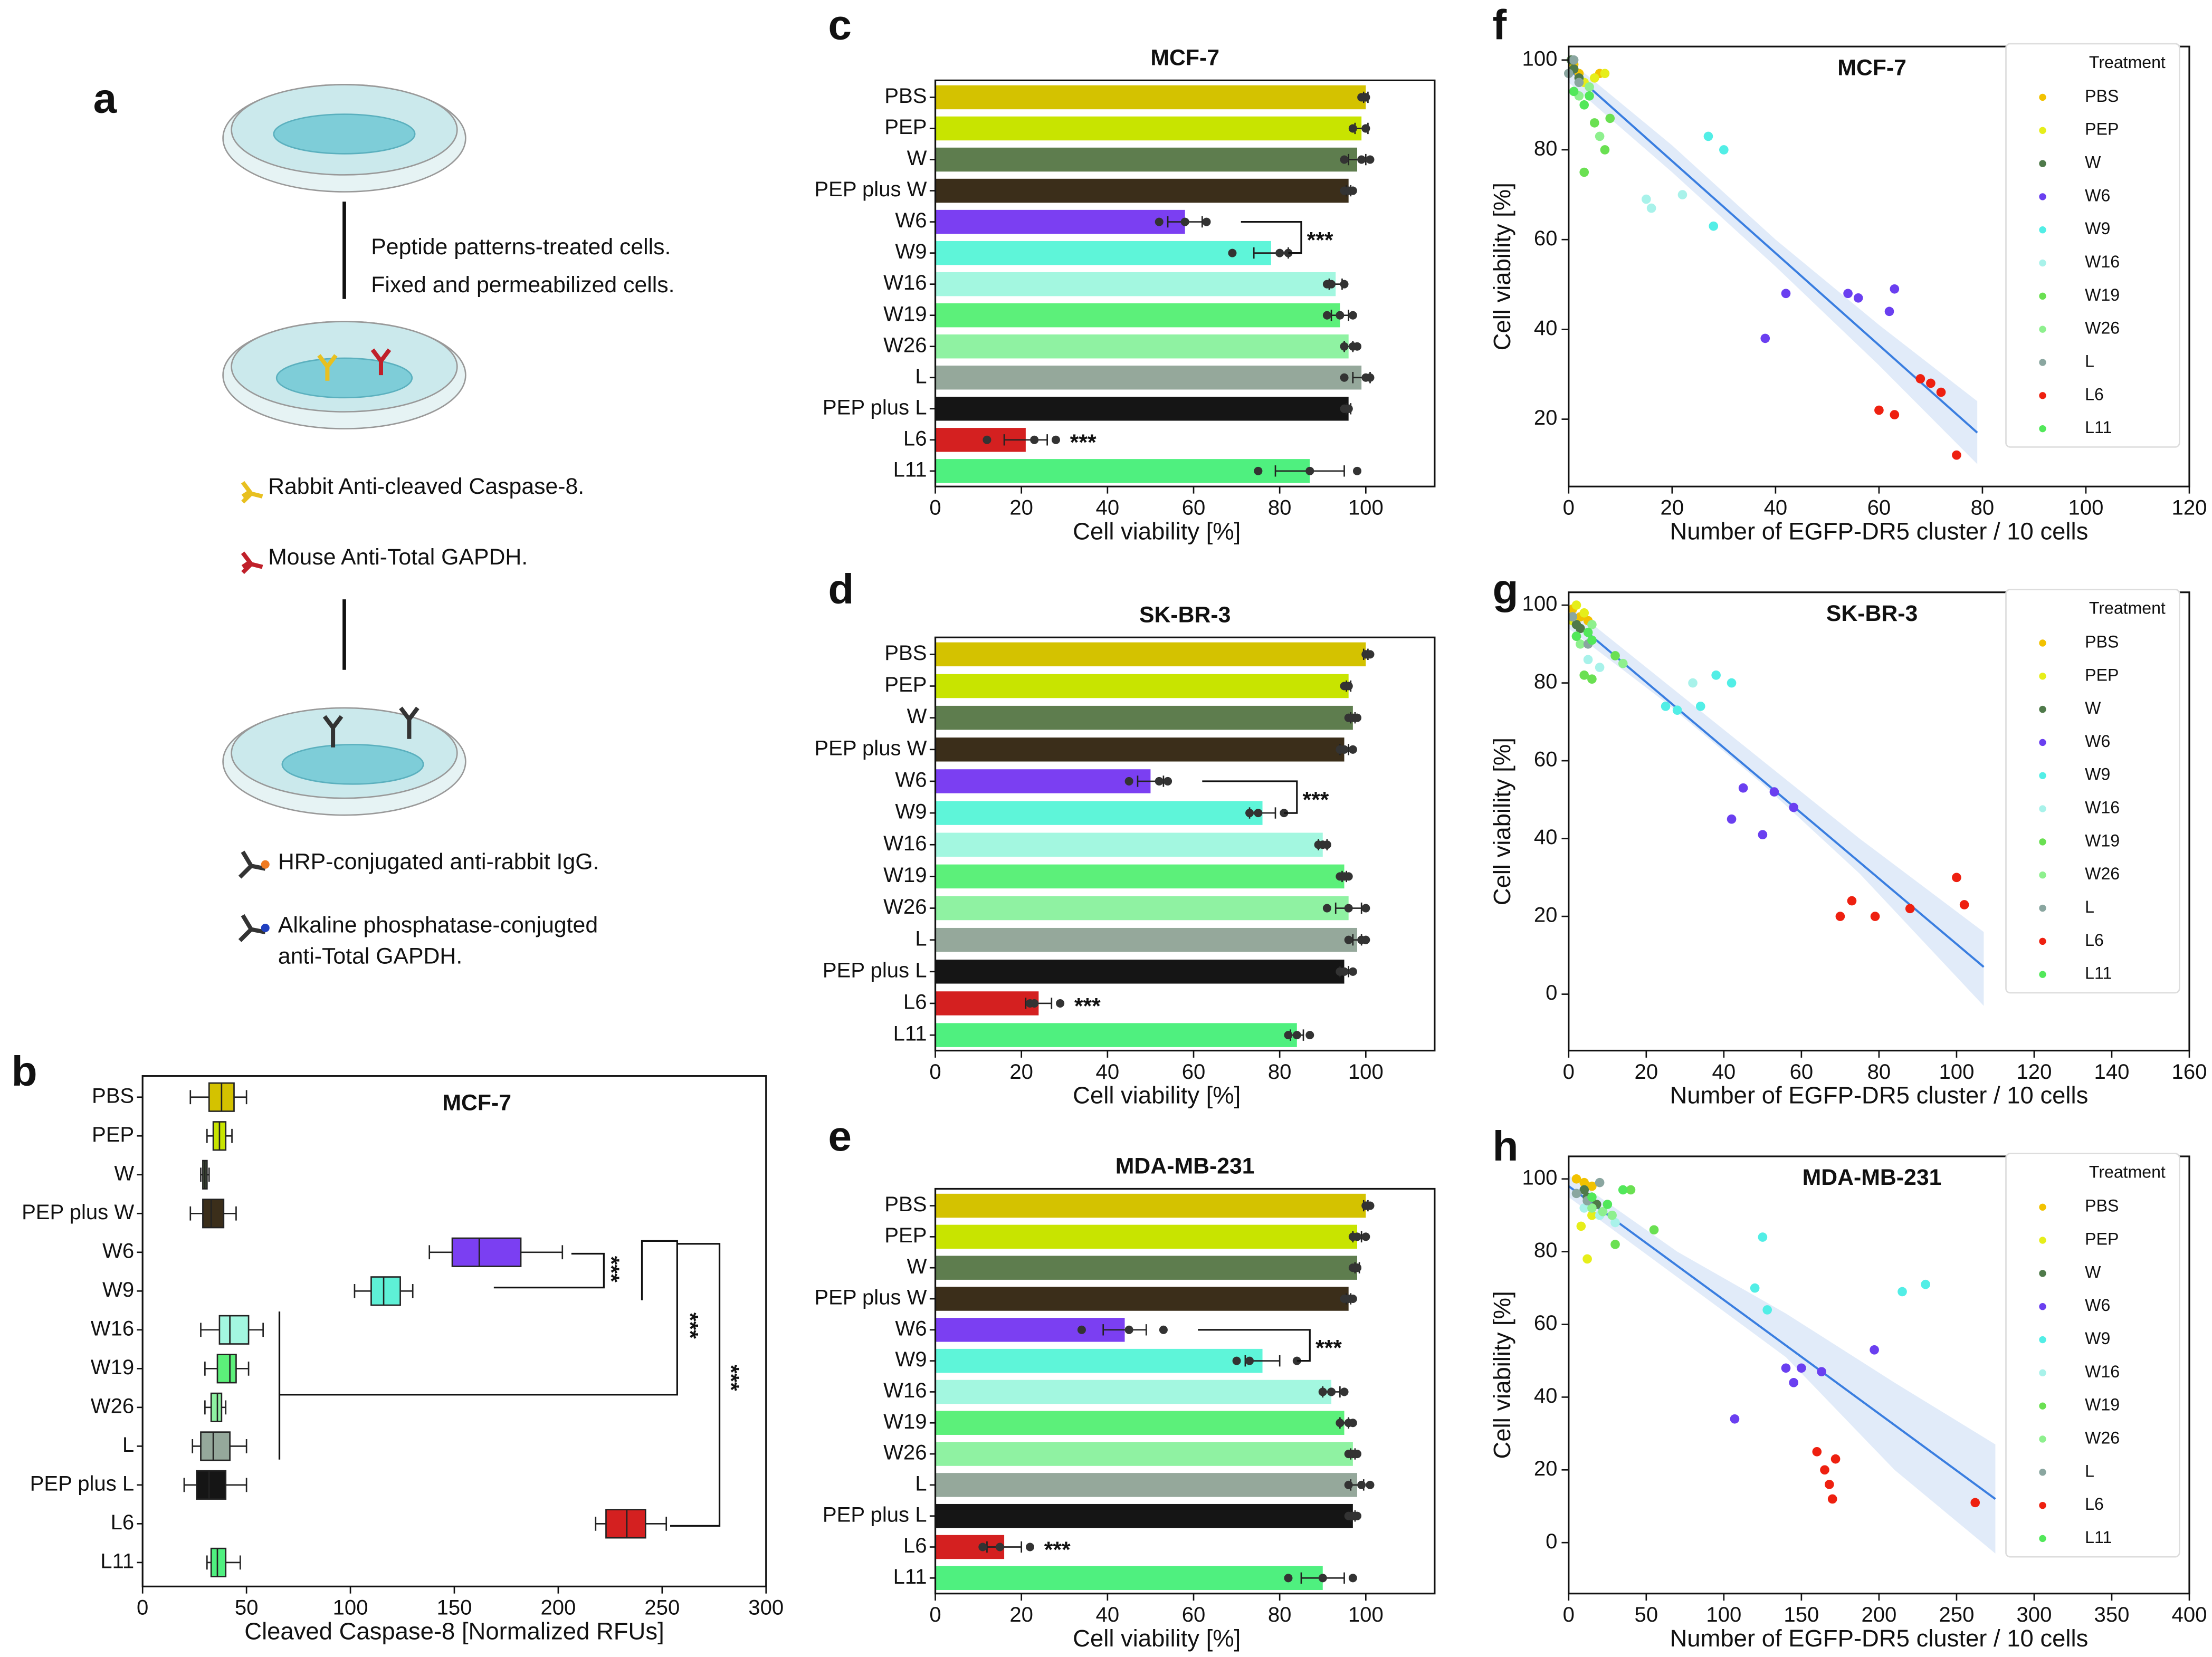 Image resolution: width=2212 pixels, height=1657 pixels. What do you see at coordinates (1551, 1542) in the screenshot?
I see `y-tick-label: 0` at bounding box center [1551, 1542].